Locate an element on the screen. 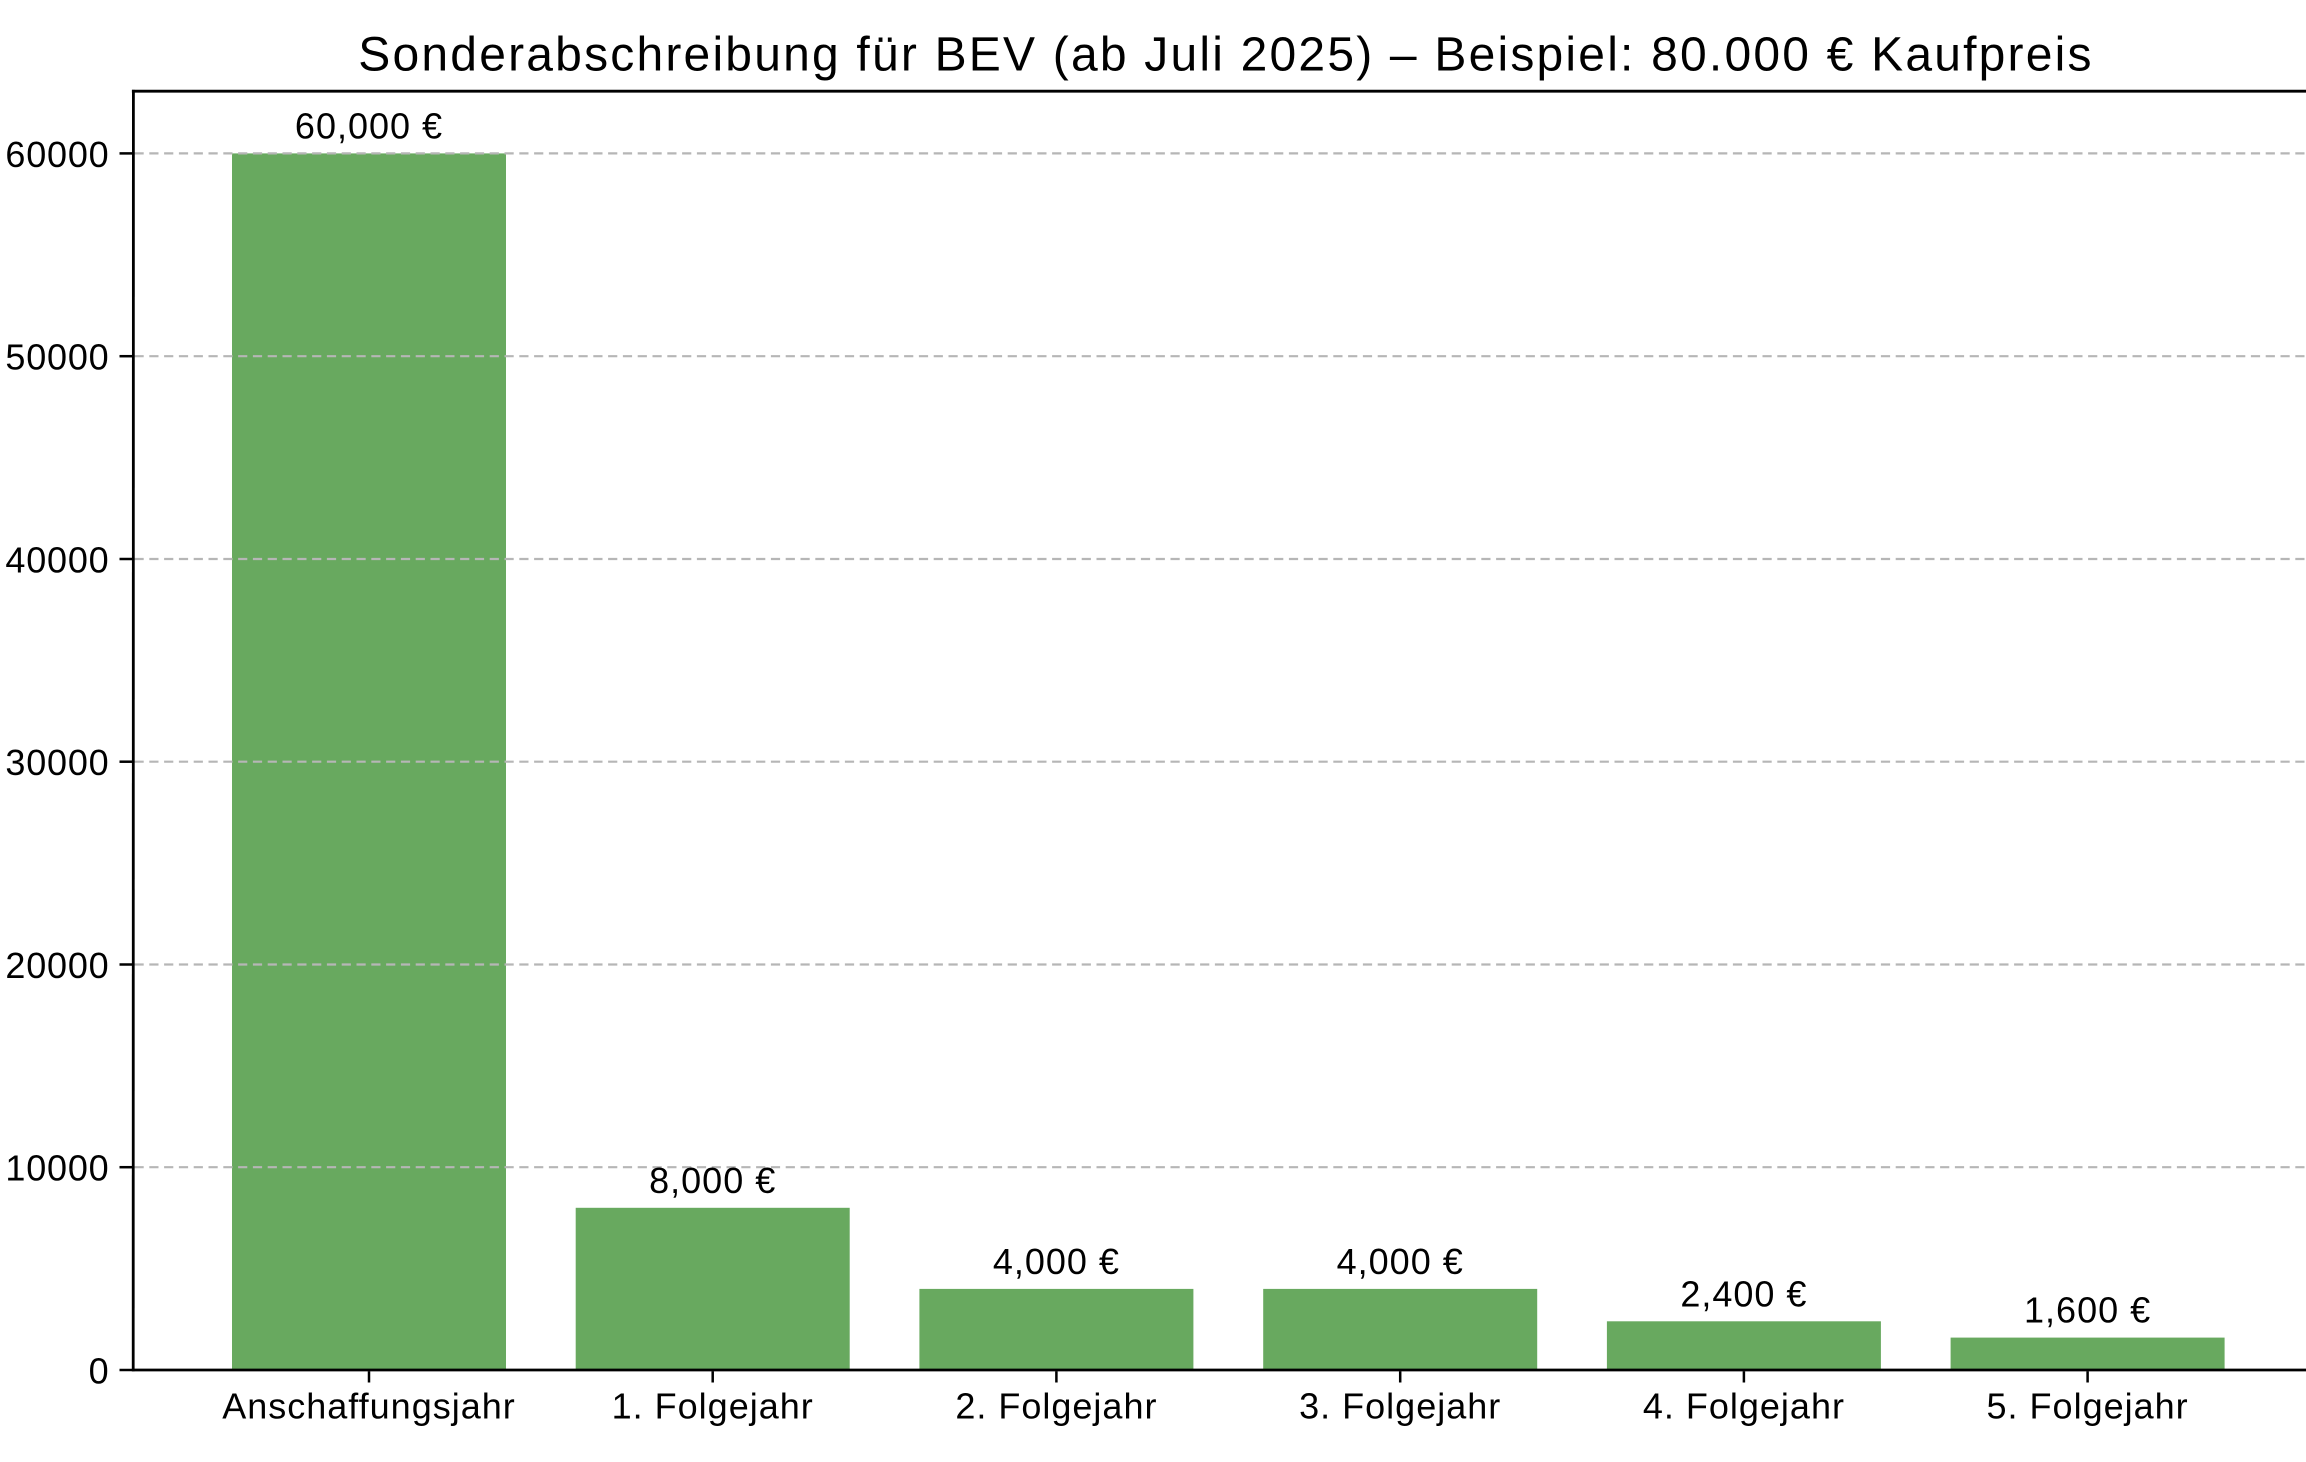 This screenshot has width=2306, height=1462. svg-text: 3. Folgejahr is located at coordinates (1400, 1406).